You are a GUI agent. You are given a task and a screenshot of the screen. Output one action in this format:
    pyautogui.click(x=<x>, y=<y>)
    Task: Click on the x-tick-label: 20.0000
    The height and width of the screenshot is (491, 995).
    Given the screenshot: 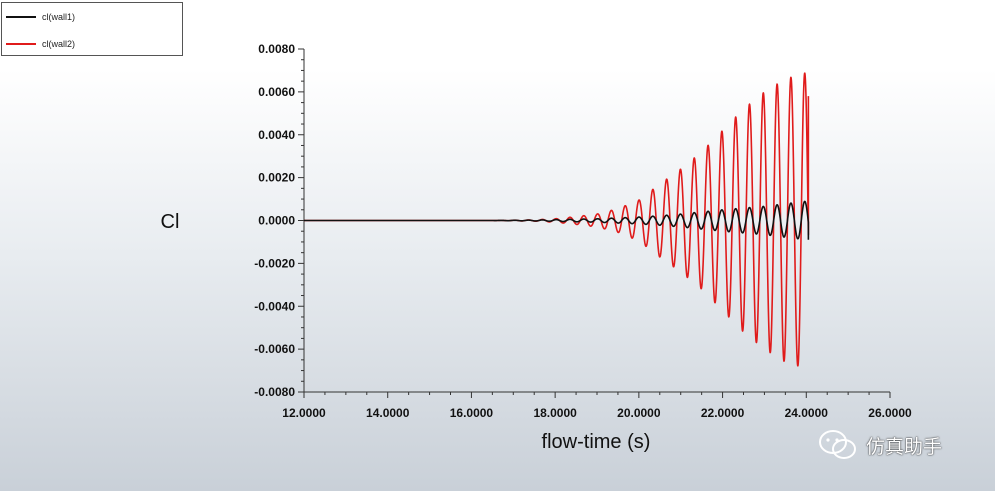 What is the action you would take?
    pyautogui.click(x=639, y=413)
    